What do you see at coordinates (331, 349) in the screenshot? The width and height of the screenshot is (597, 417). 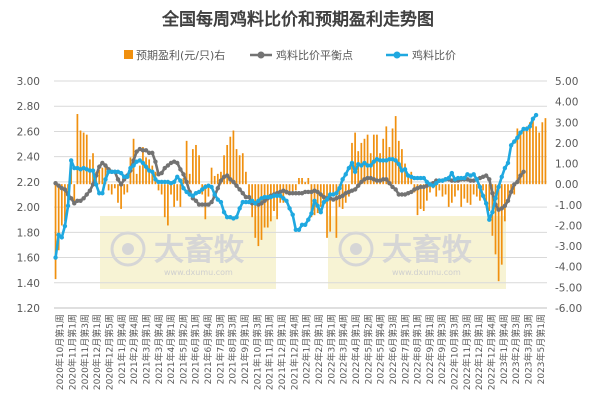 I see `x-tick-label: 2022年3月第1周` at bounding box center [331, 349].